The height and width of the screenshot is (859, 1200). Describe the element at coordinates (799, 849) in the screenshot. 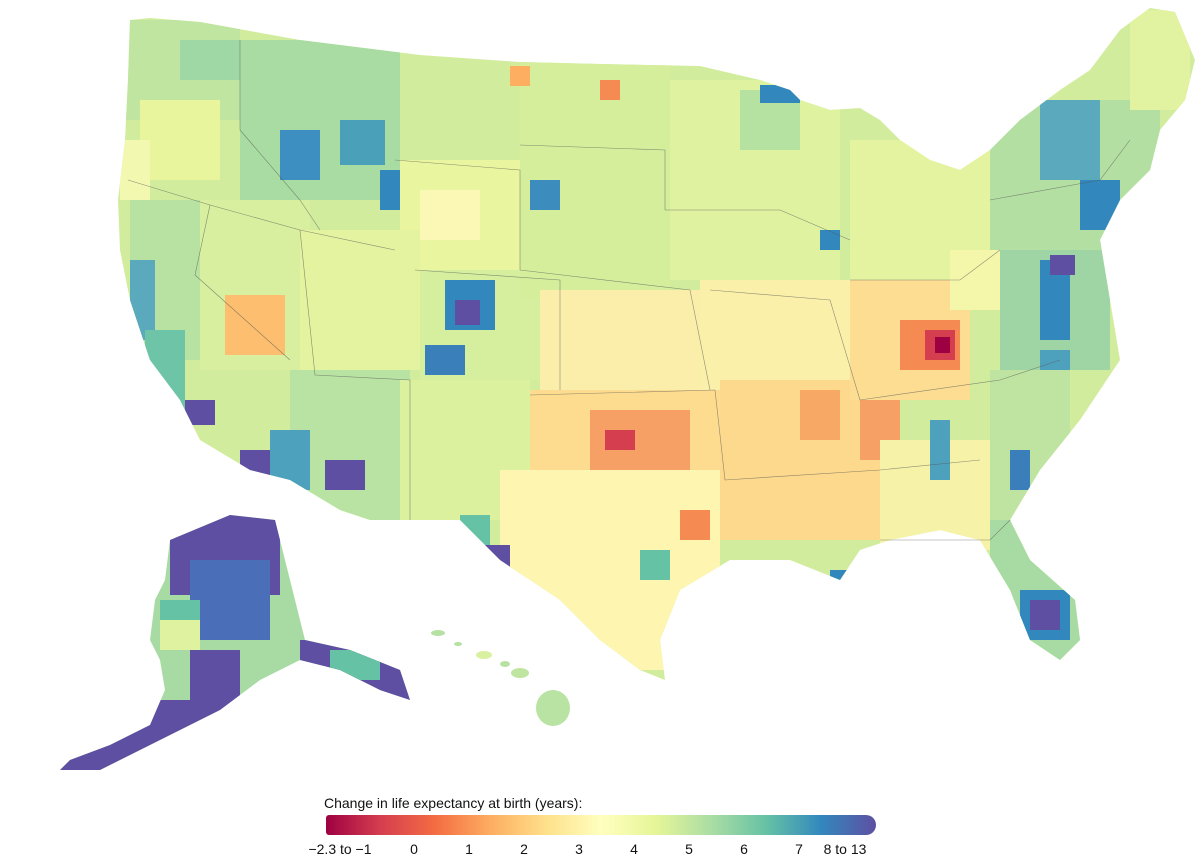

I see `legend-tick-label: 7` at that location.